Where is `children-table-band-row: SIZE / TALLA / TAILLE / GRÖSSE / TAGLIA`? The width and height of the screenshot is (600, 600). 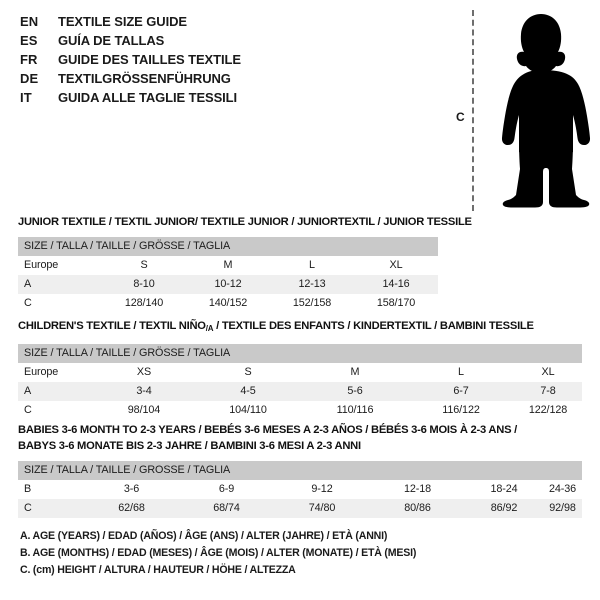 children-table-band-row: SIZE / TALLA / TAILLE / GRÖSSE / TAGLIA is located at coordinates (300, 353).